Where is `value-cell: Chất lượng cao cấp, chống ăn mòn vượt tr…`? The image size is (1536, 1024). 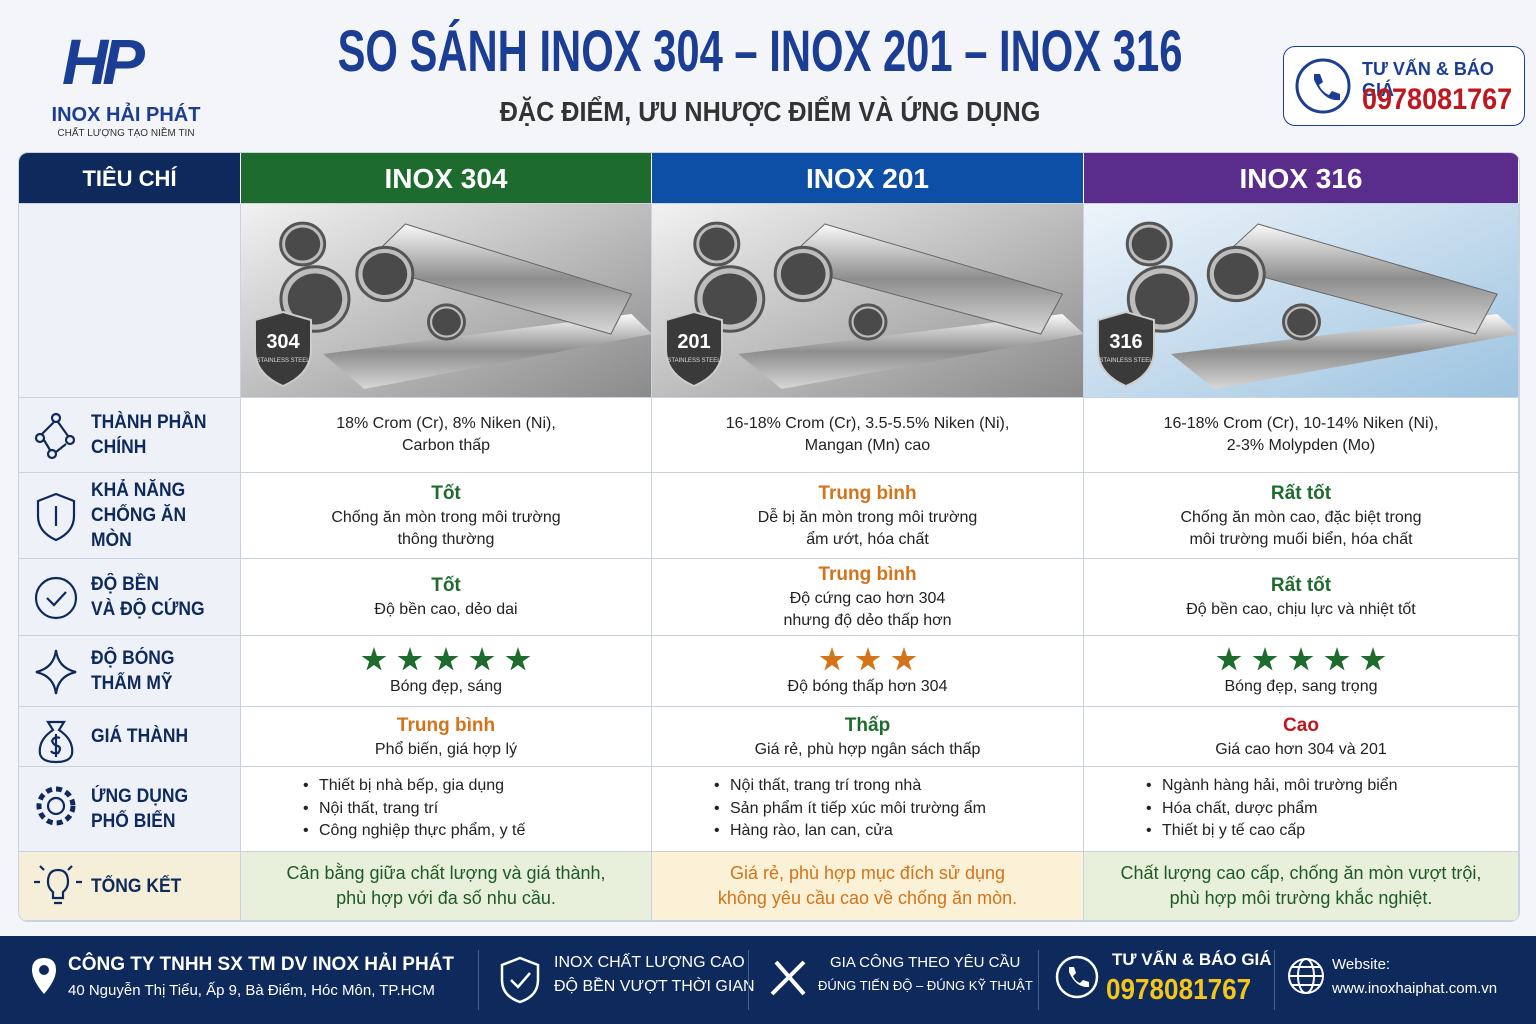 value-cell: Chất lượng cao cấp, chống ăn mòn vượt tr… is located at coordinates (1301, 886).